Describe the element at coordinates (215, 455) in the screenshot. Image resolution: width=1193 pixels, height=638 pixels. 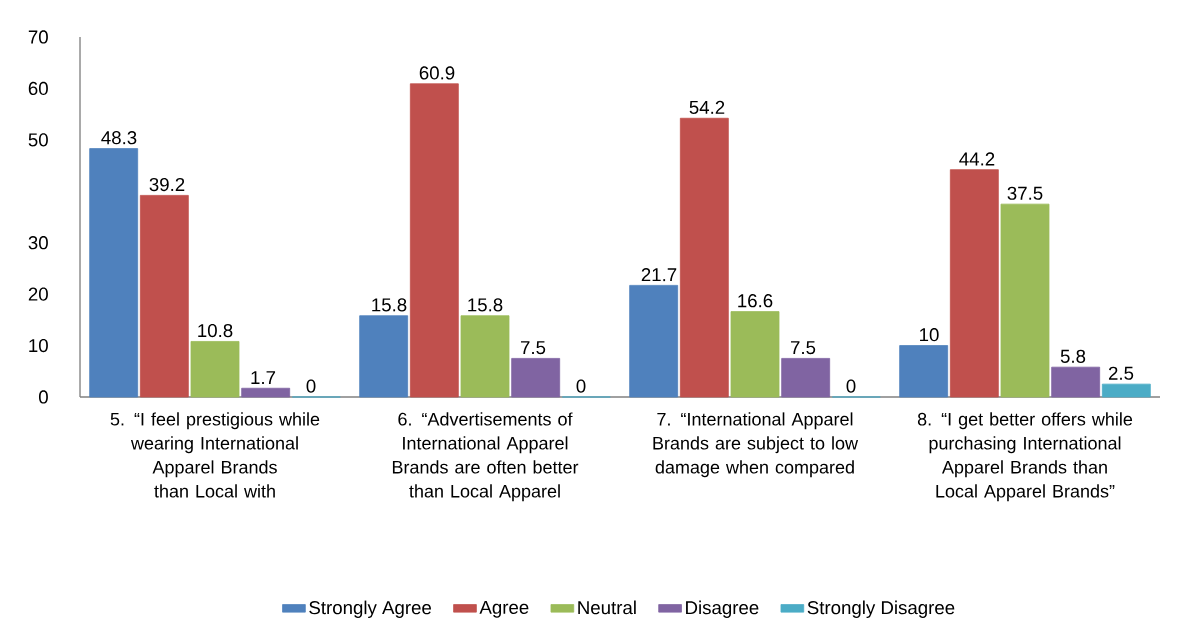
I see `x-tick-label: 5. “I feel prestigious while wearing International Apparel Brands than Local with` at that location.